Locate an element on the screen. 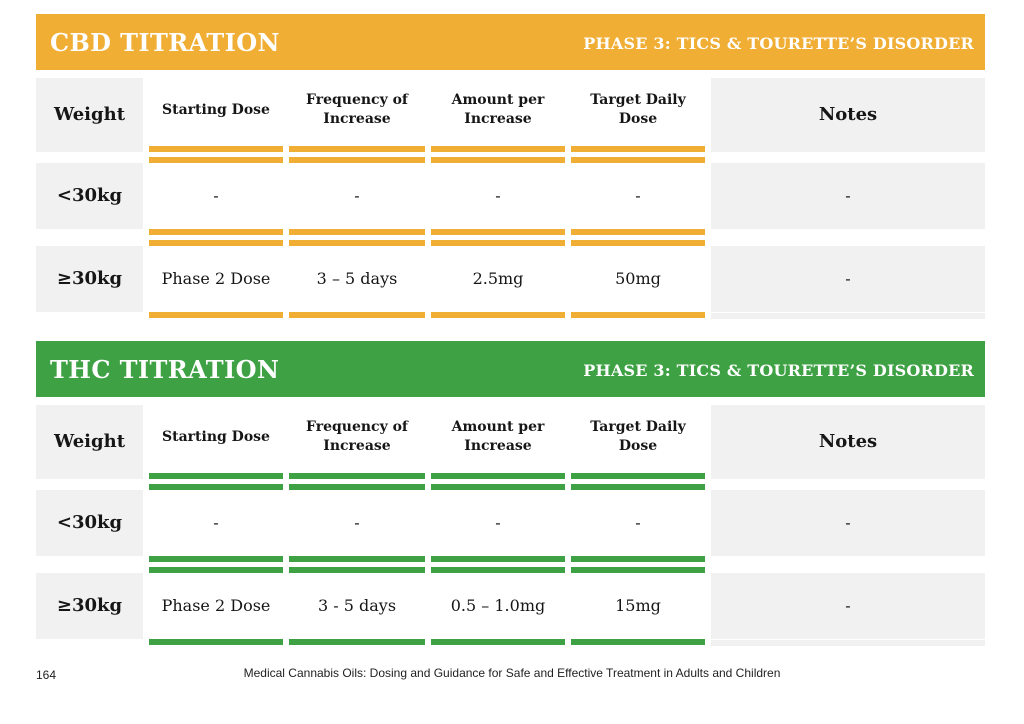  target-daily-dose-cell: 50mg is located at coordinates (638, 279).